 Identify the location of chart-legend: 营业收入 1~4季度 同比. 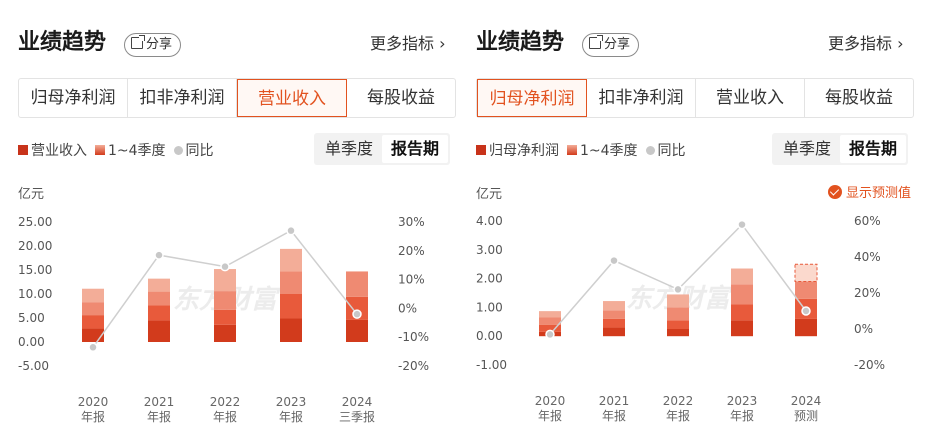
(120, 150).